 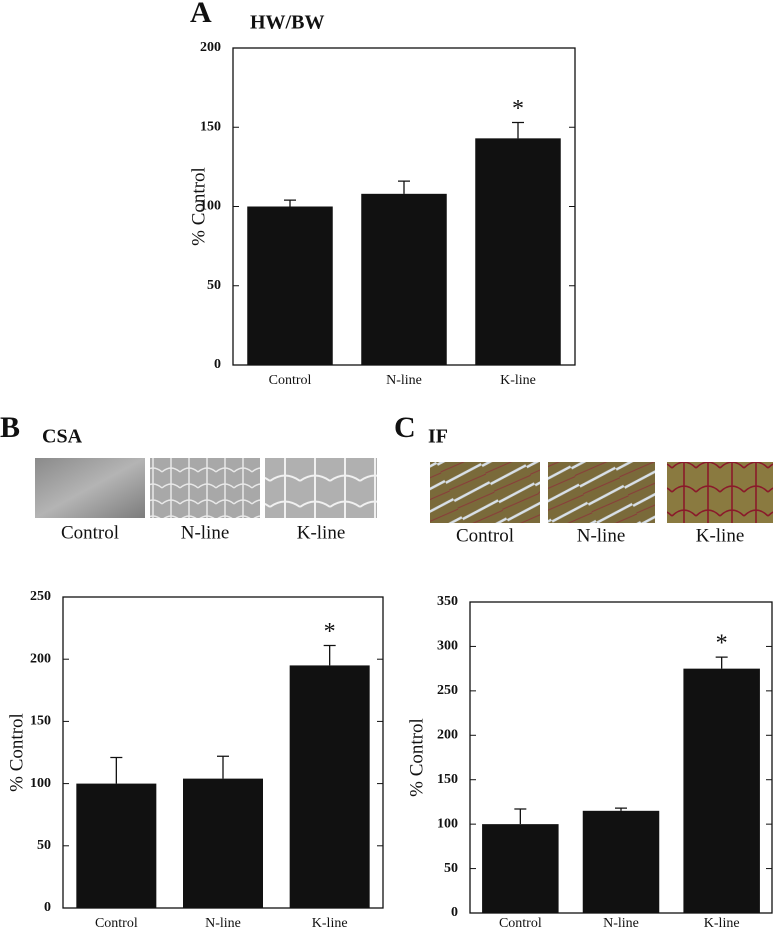 I want to click on y-tick-label: 350, so click(x=447, y=601).